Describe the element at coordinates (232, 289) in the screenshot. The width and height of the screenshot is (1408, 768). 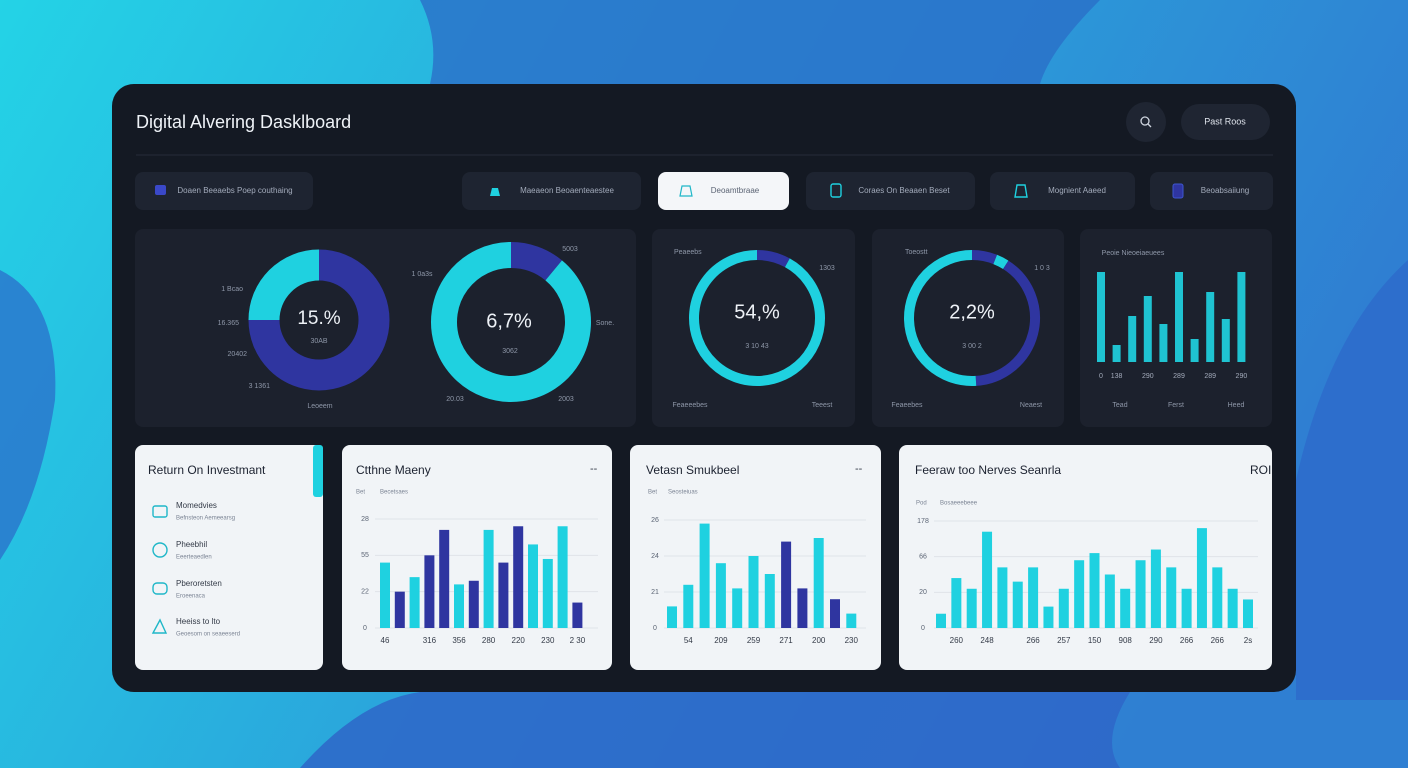
I see `donut-label: 1 Bcao` at that location.